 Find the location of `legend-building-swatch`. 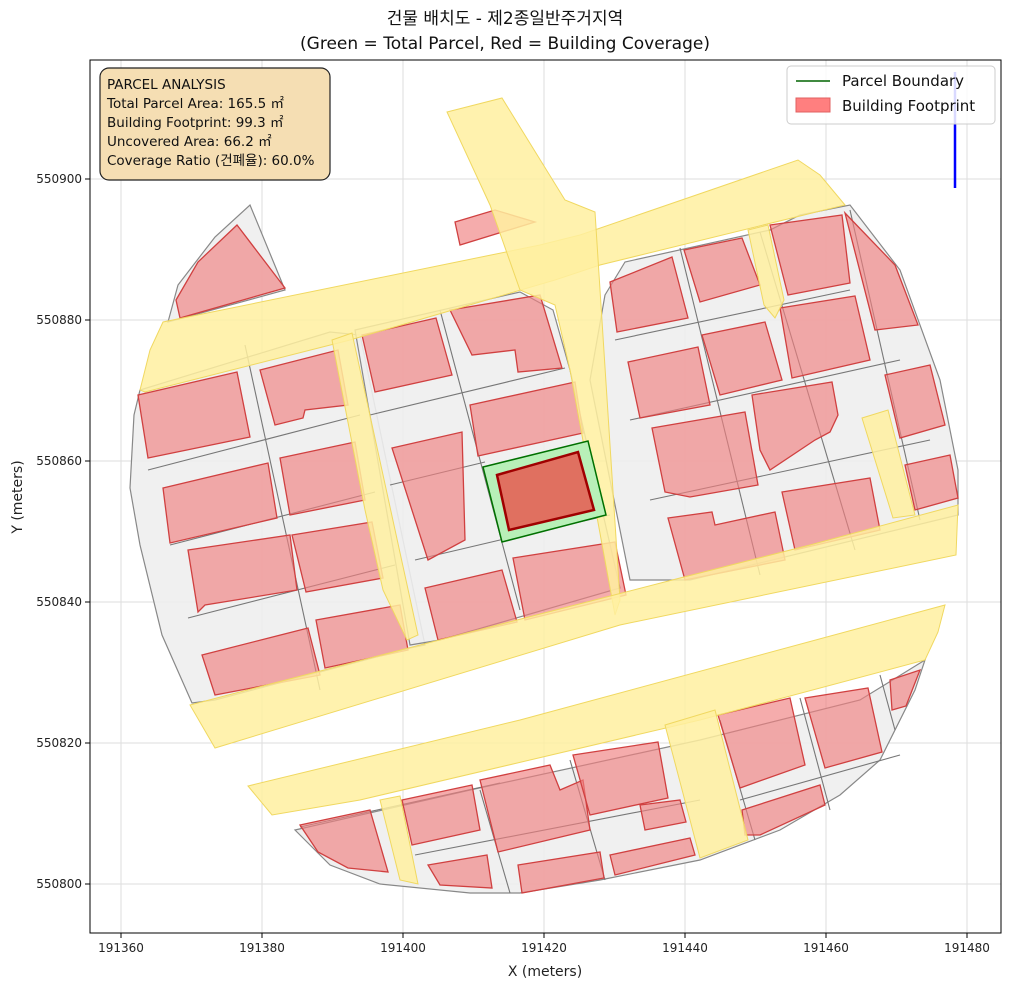

legend-building-swatch is located at coordinates (813, 105).